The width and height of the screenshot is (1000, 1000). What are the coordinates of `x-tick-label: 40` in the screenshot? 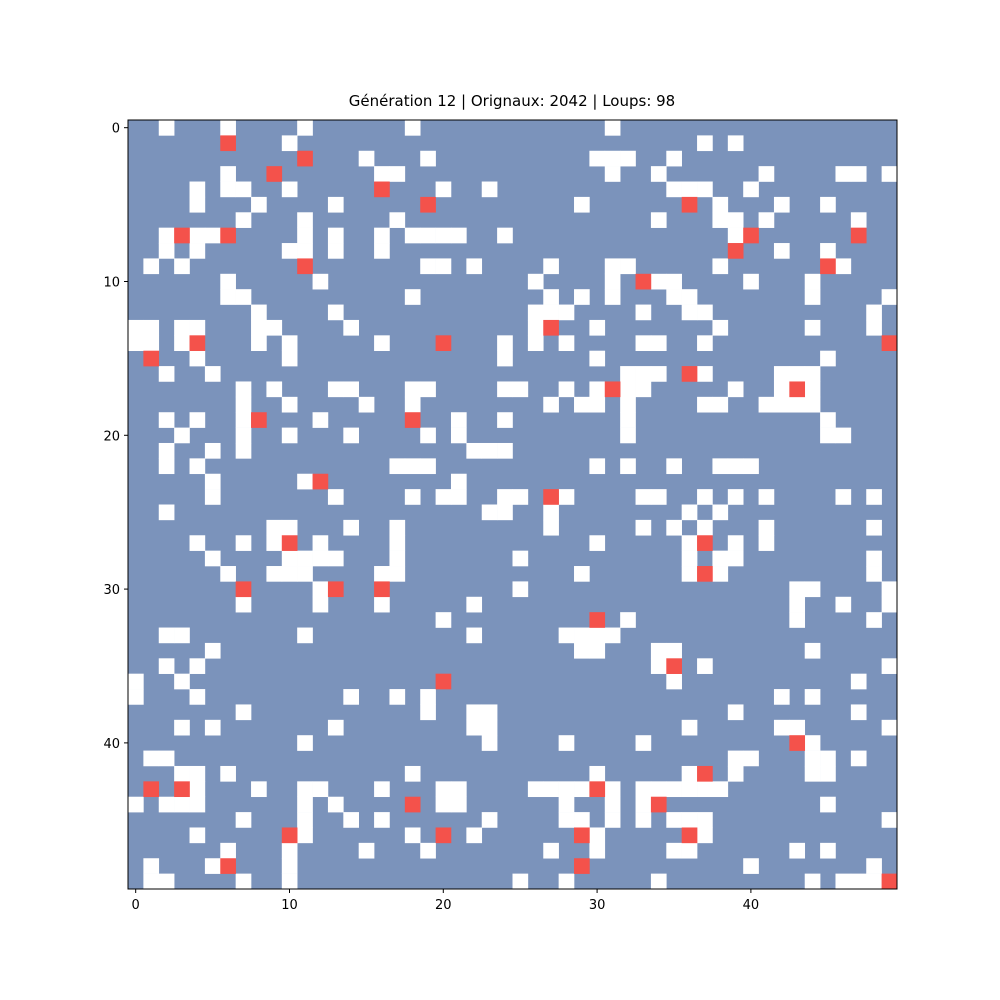 It's located at (751, 905).